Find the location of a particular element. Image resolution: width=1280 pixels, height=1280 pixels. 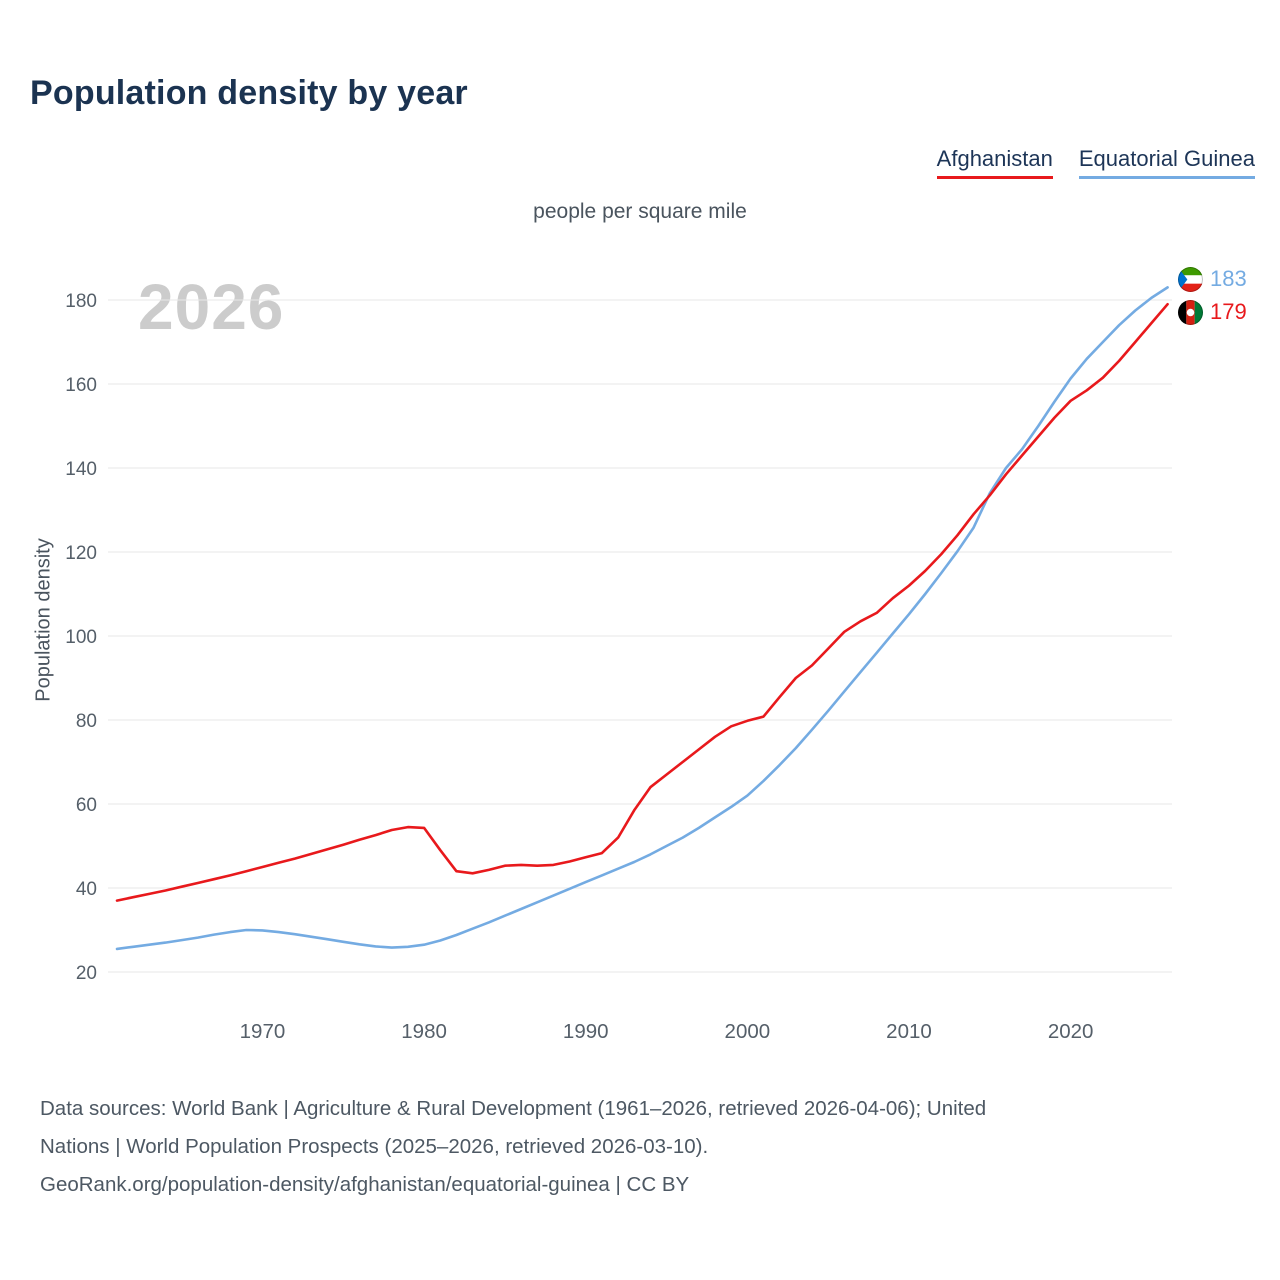

y-tick-label: 160 is located at coordinates (81, 385).